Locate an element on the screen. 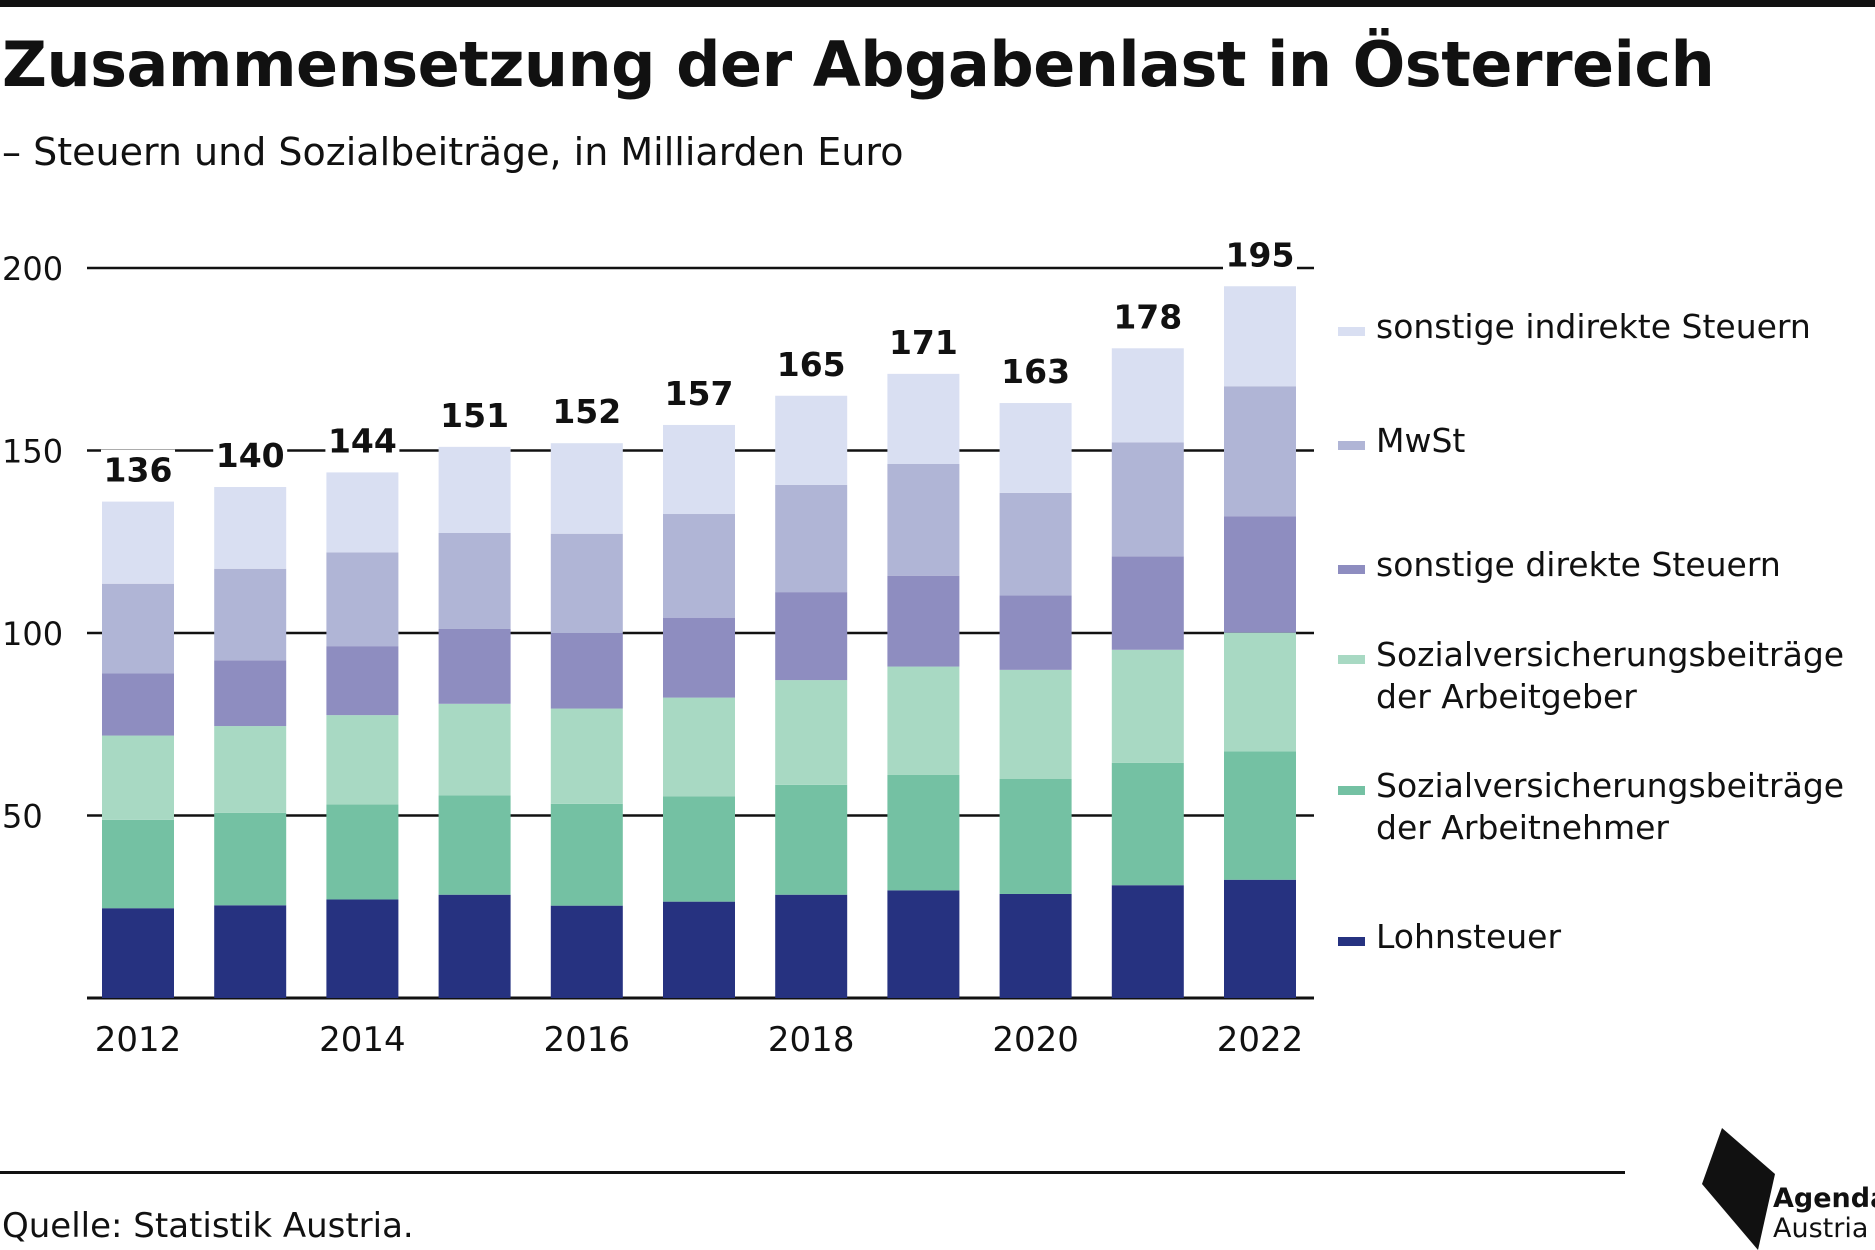  bar-total-label: 136 is located at coordinates (138, 470).